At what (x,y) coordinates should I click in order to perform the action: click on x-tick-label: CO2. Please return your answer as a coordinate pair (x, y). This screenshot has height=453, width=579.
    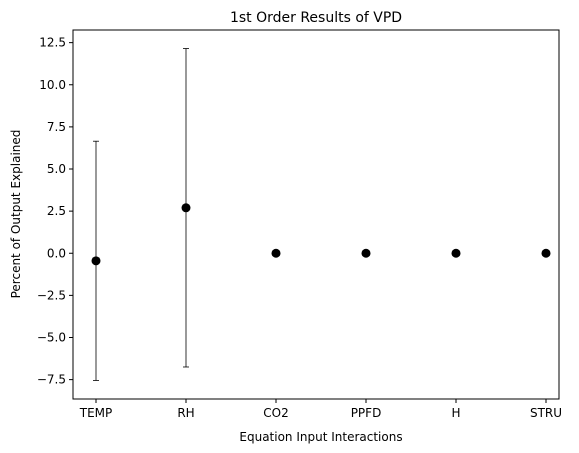
    Looking at the image, I should click on (275, 413).